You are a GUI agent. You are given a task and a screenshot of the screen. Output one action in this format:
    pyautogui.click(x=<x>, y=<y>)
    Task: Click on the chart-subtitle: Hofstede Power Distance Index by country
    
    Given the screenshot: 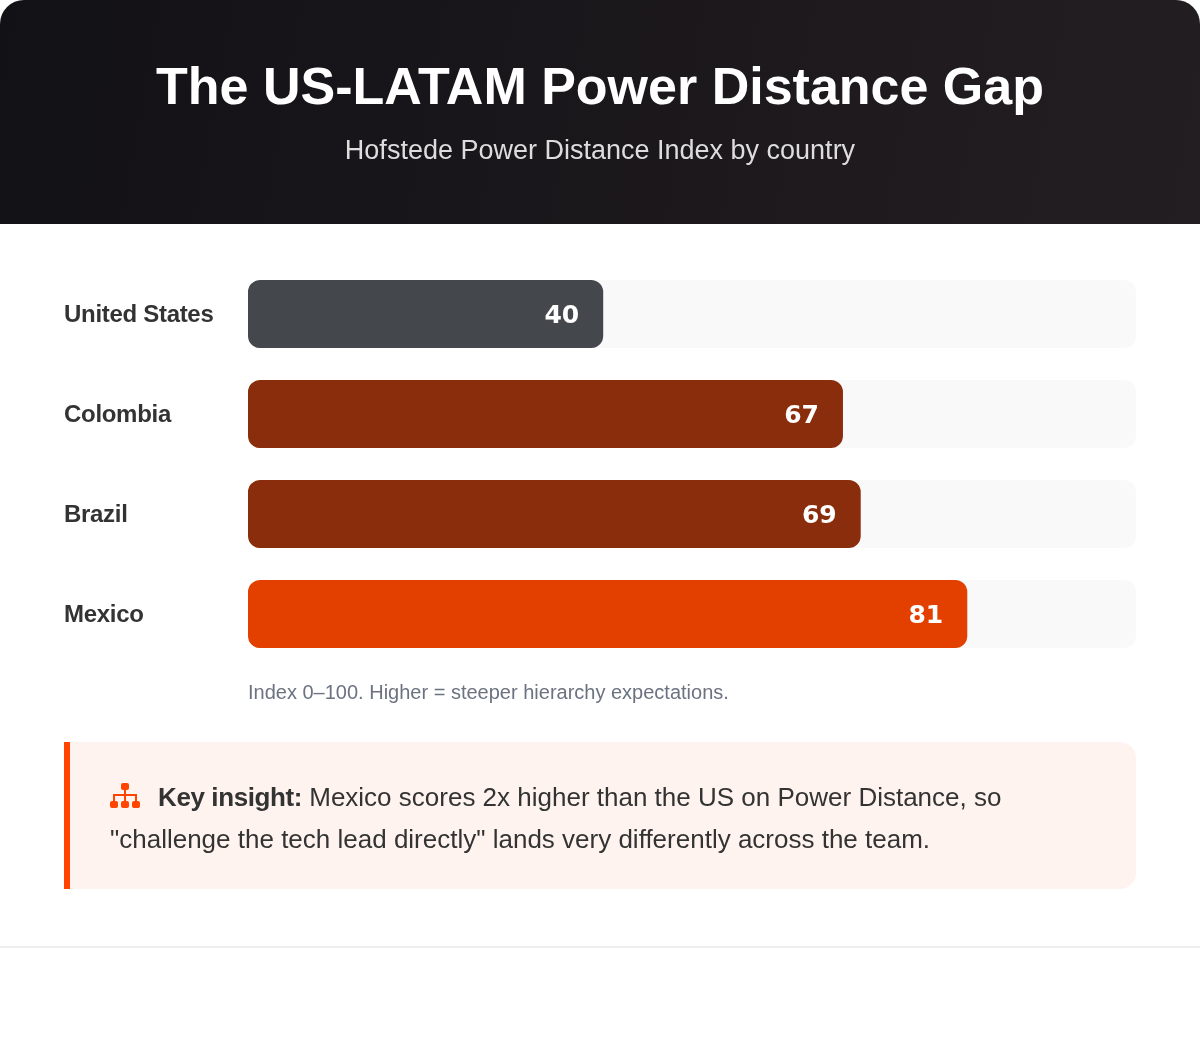 What is the action you would take?
    pyautogui.click(x=600, y=150)
    